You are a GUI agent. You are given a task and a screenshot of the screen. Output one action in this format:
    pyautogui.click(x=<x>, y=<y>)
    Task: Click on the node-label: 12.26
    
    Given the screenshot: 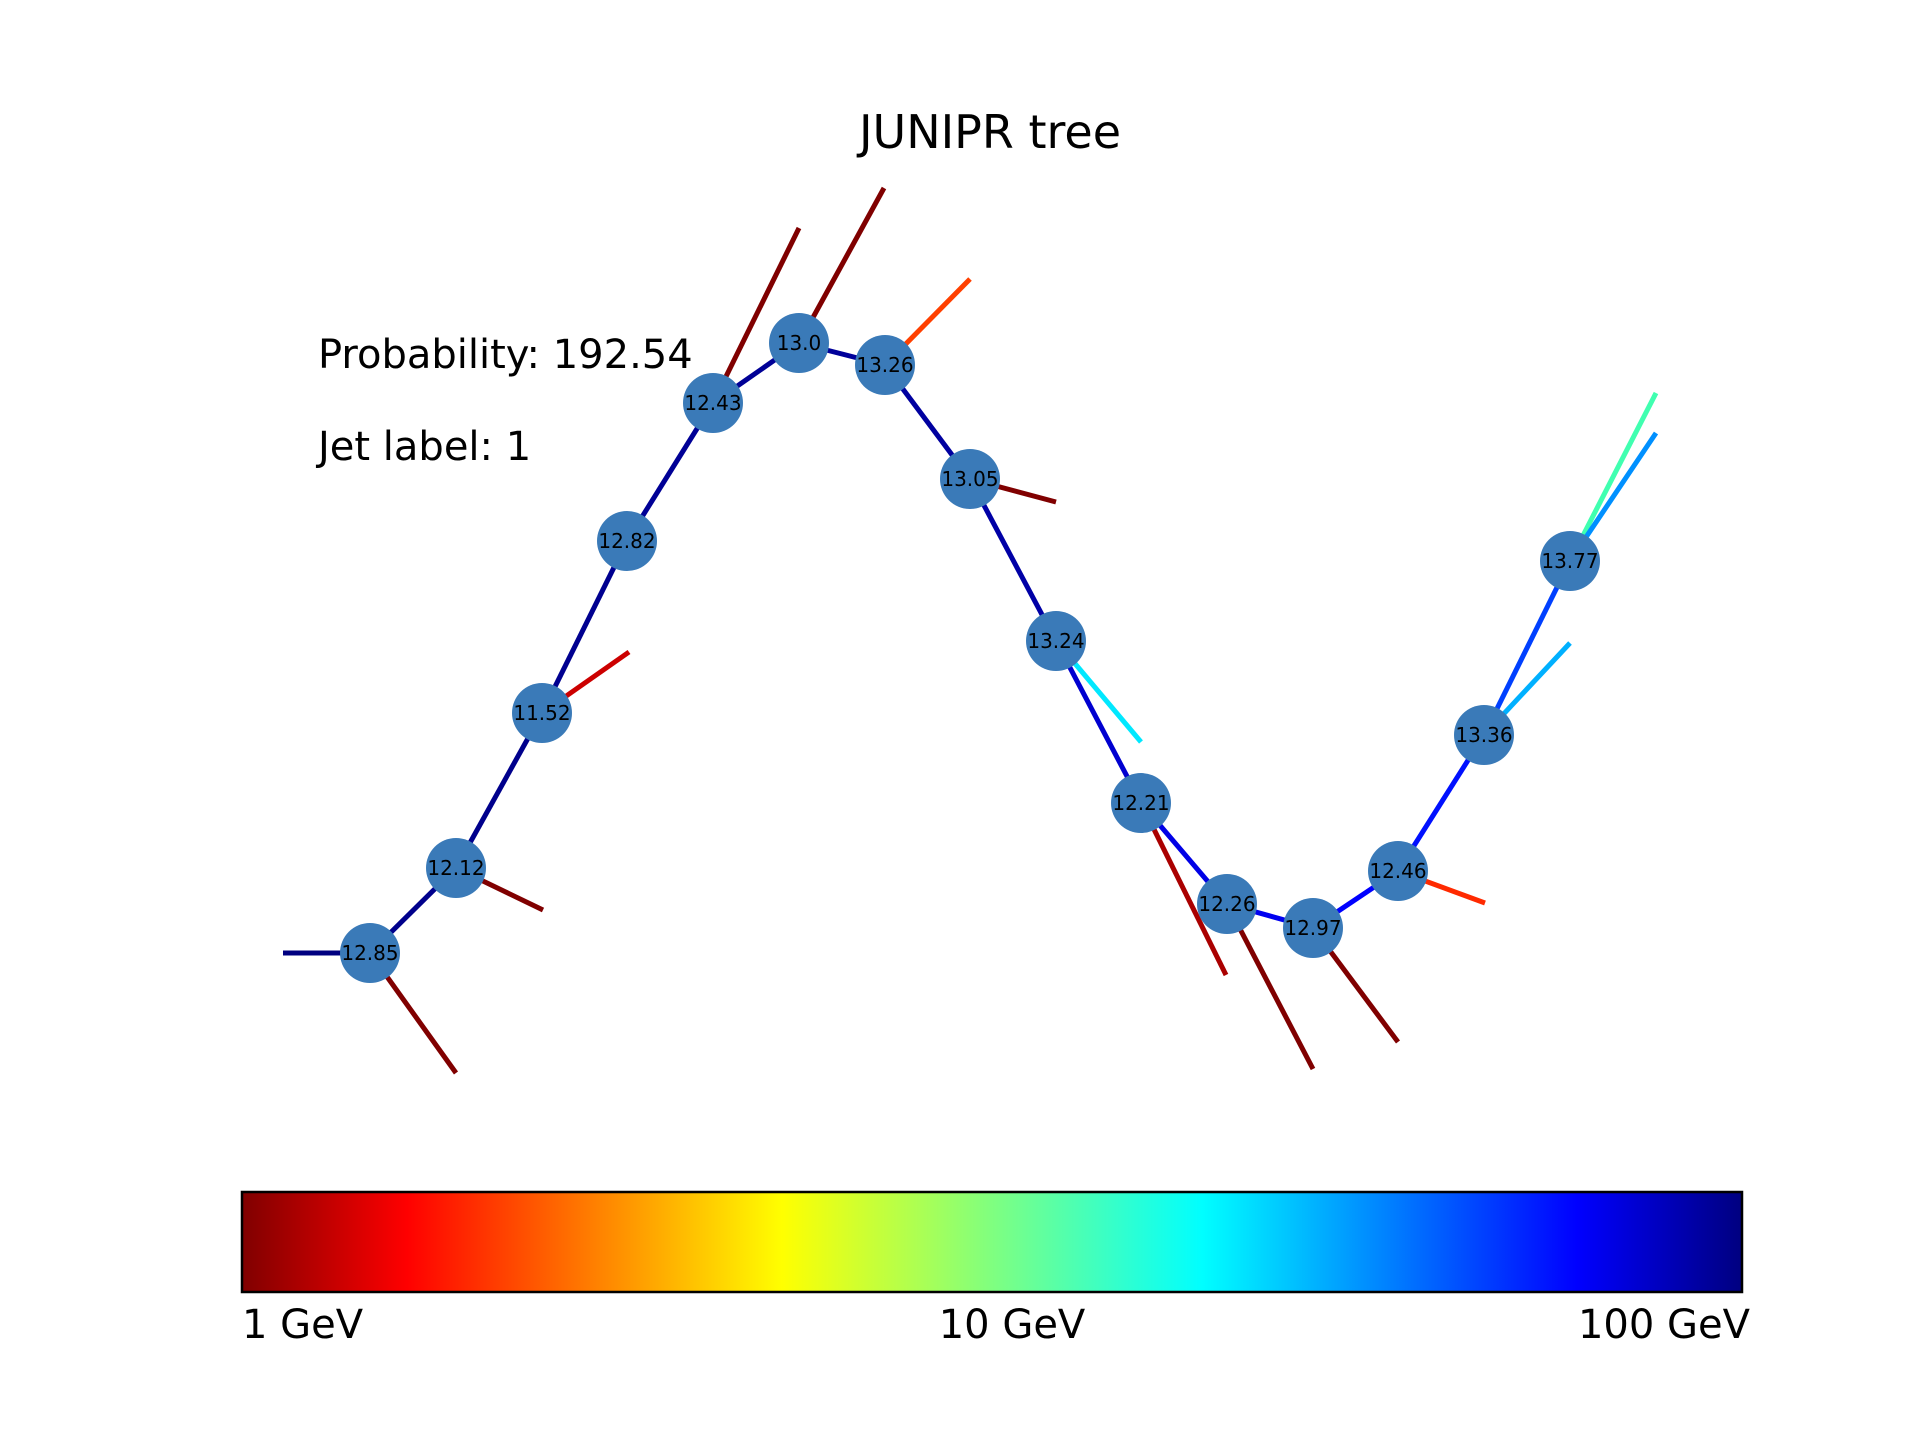 What is the action you would take?
    pyautogui.click(x=1226, y=904)
    